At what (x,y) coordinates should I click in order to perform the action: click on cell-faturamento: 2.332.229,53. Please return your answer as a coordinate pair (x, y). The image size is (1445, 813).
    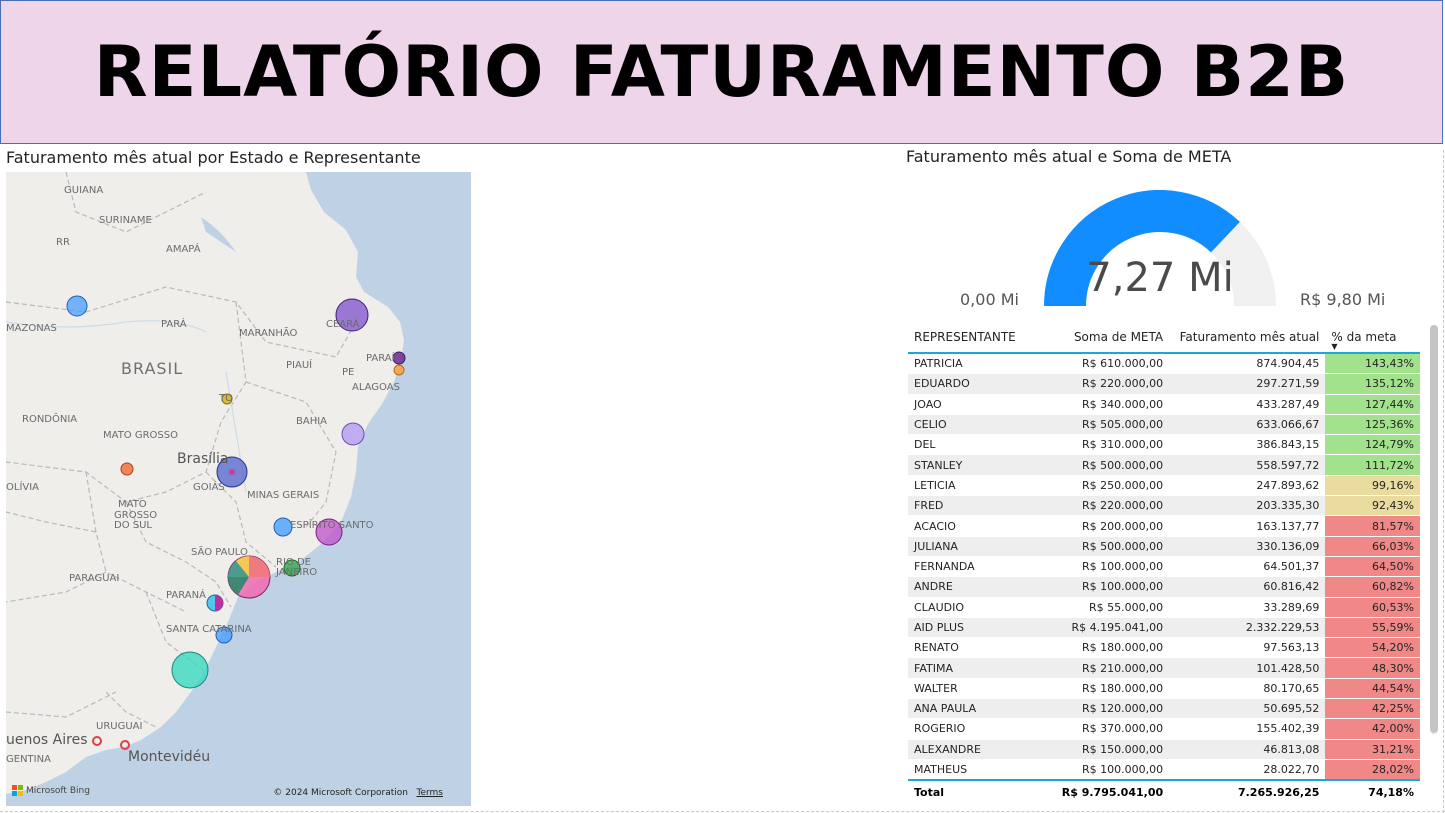
    Looking at the image, I should click on (1247, 628).